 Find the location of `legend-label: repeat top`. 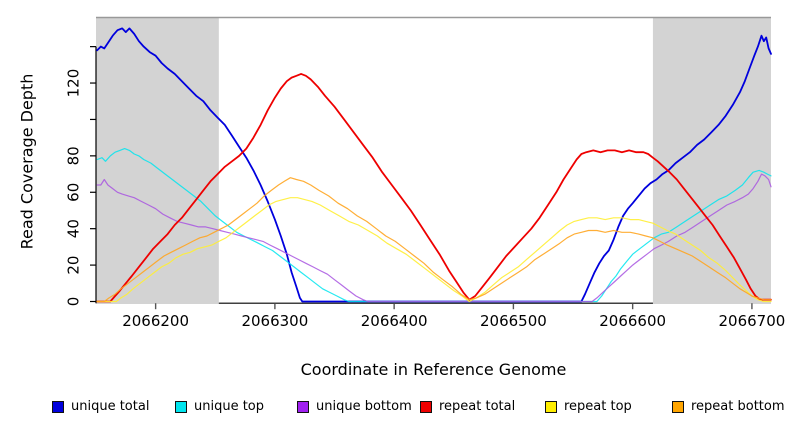

legend-label: repeat top is located at coordinates (598, 406).